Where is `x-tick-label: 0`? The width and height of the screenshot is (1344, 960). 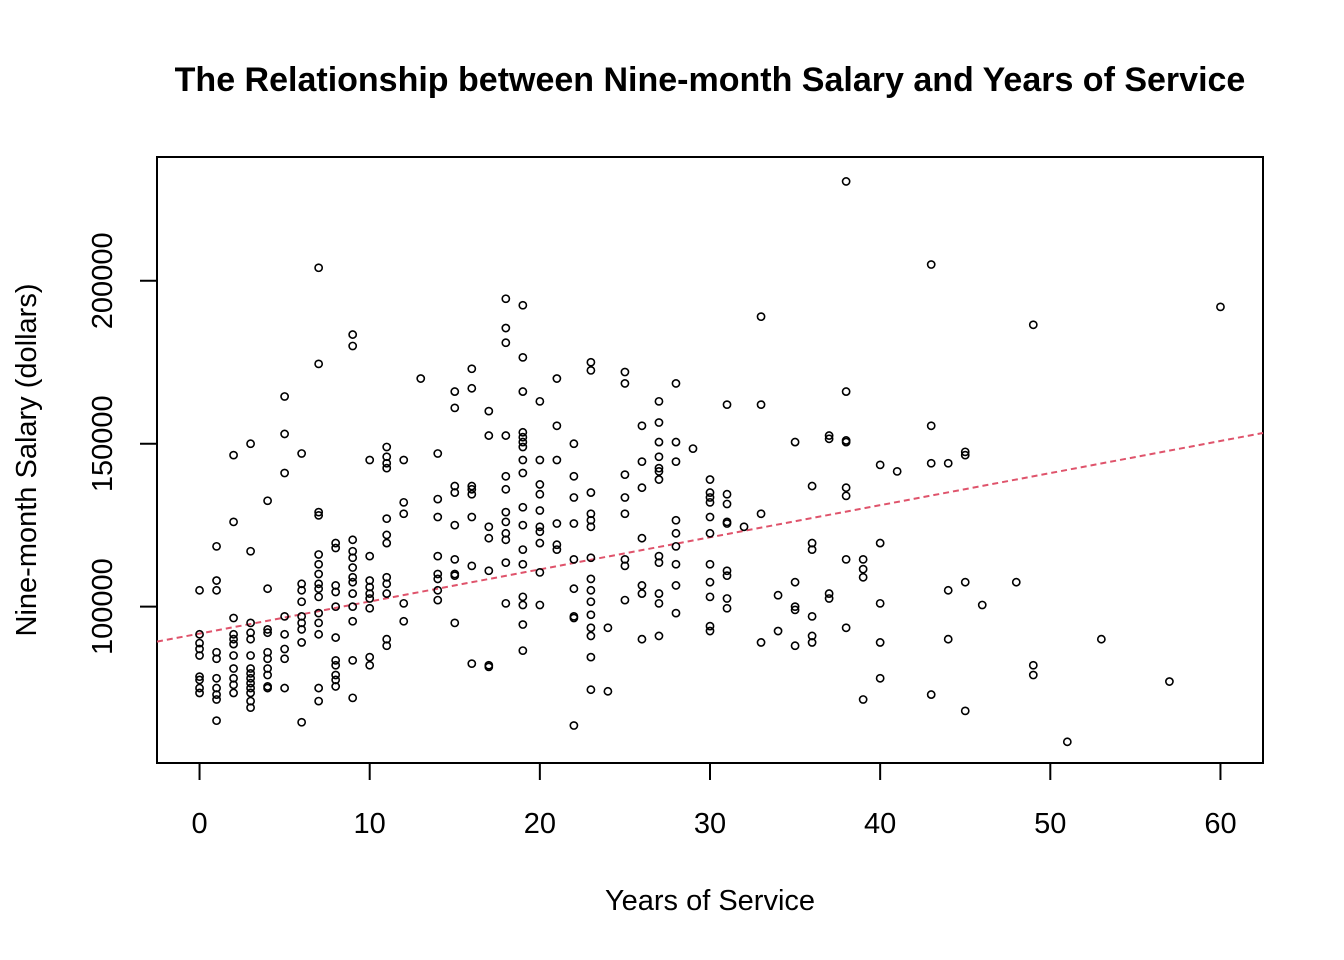
x-tick-label: 0 is located at coordinates (199, 824).